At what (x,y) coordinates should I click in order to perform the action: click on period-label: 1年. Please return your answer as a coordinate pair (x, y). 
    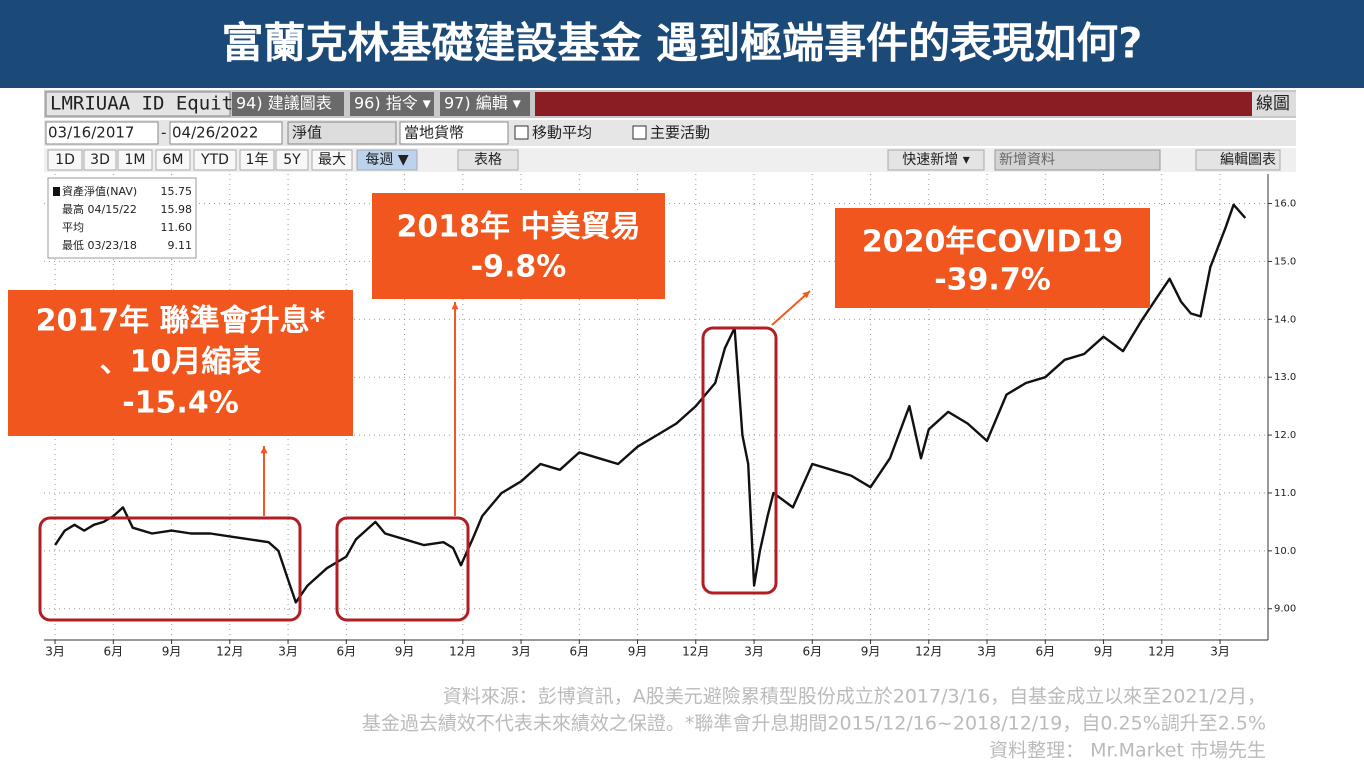
    Looking at the image, I should click on (257, 160).